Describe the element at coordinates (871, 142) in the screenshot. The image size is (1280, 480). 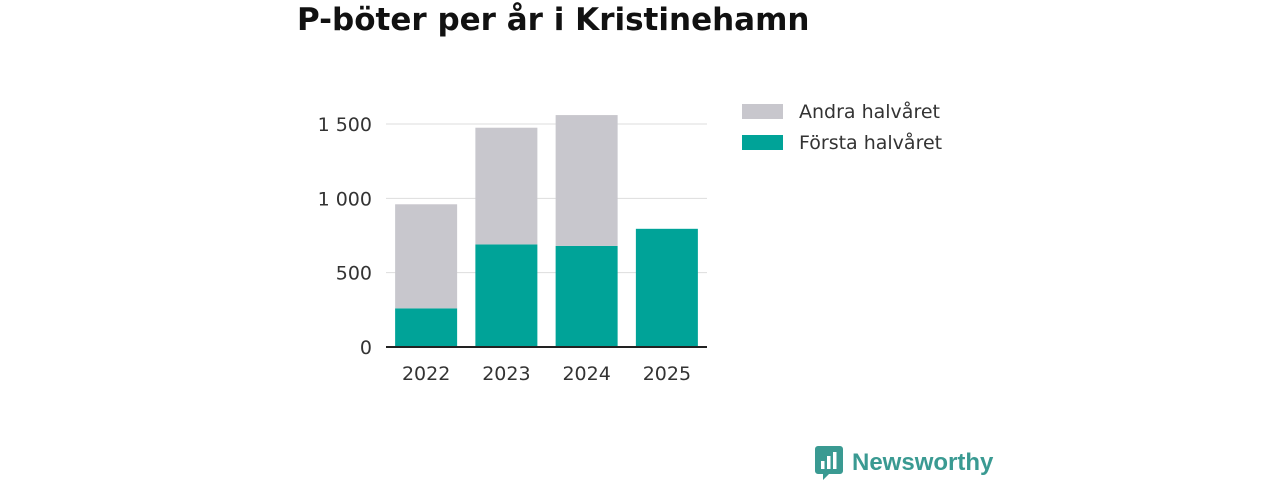
I see `legend-label-forsta-halvaret: Första halvåret` at that location.